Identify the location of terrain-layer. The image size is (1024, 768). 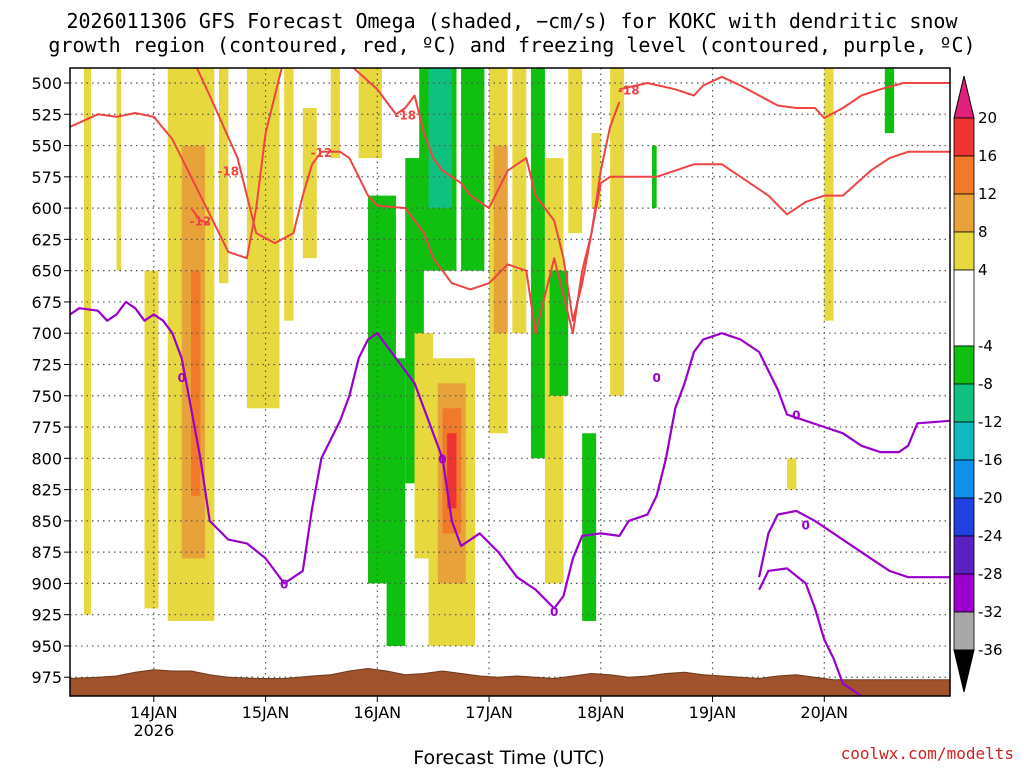
(510, 681).